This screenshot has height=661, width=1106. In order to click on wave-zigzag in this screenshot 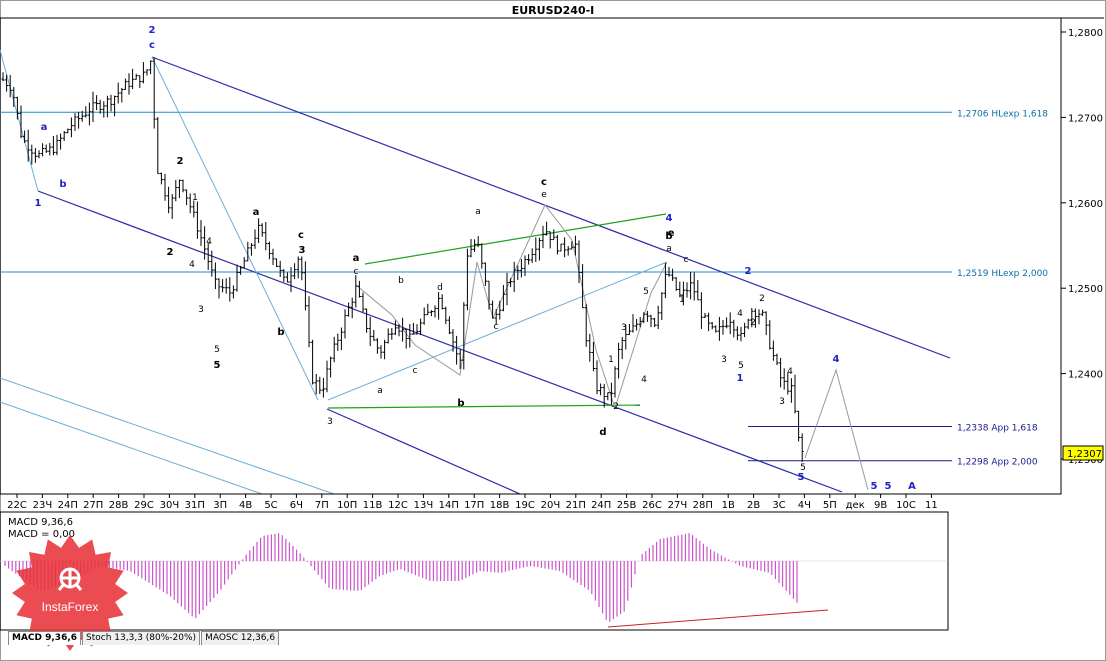, I will do `click(511, 307)`.